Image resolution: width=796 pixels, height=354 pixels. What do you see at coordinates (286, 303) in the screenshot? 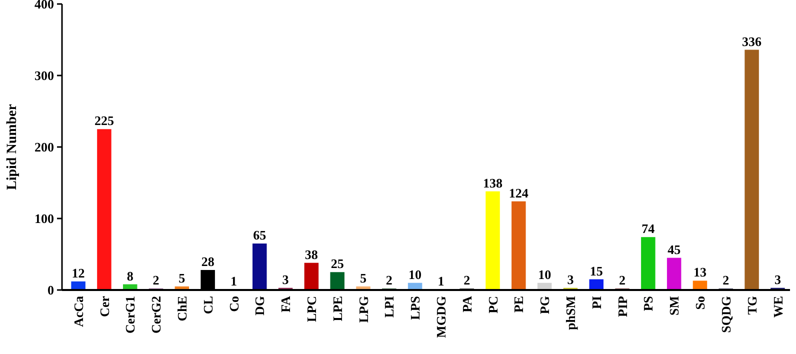
I see `x-tick-label: FA` at bounding box center [286, 303].